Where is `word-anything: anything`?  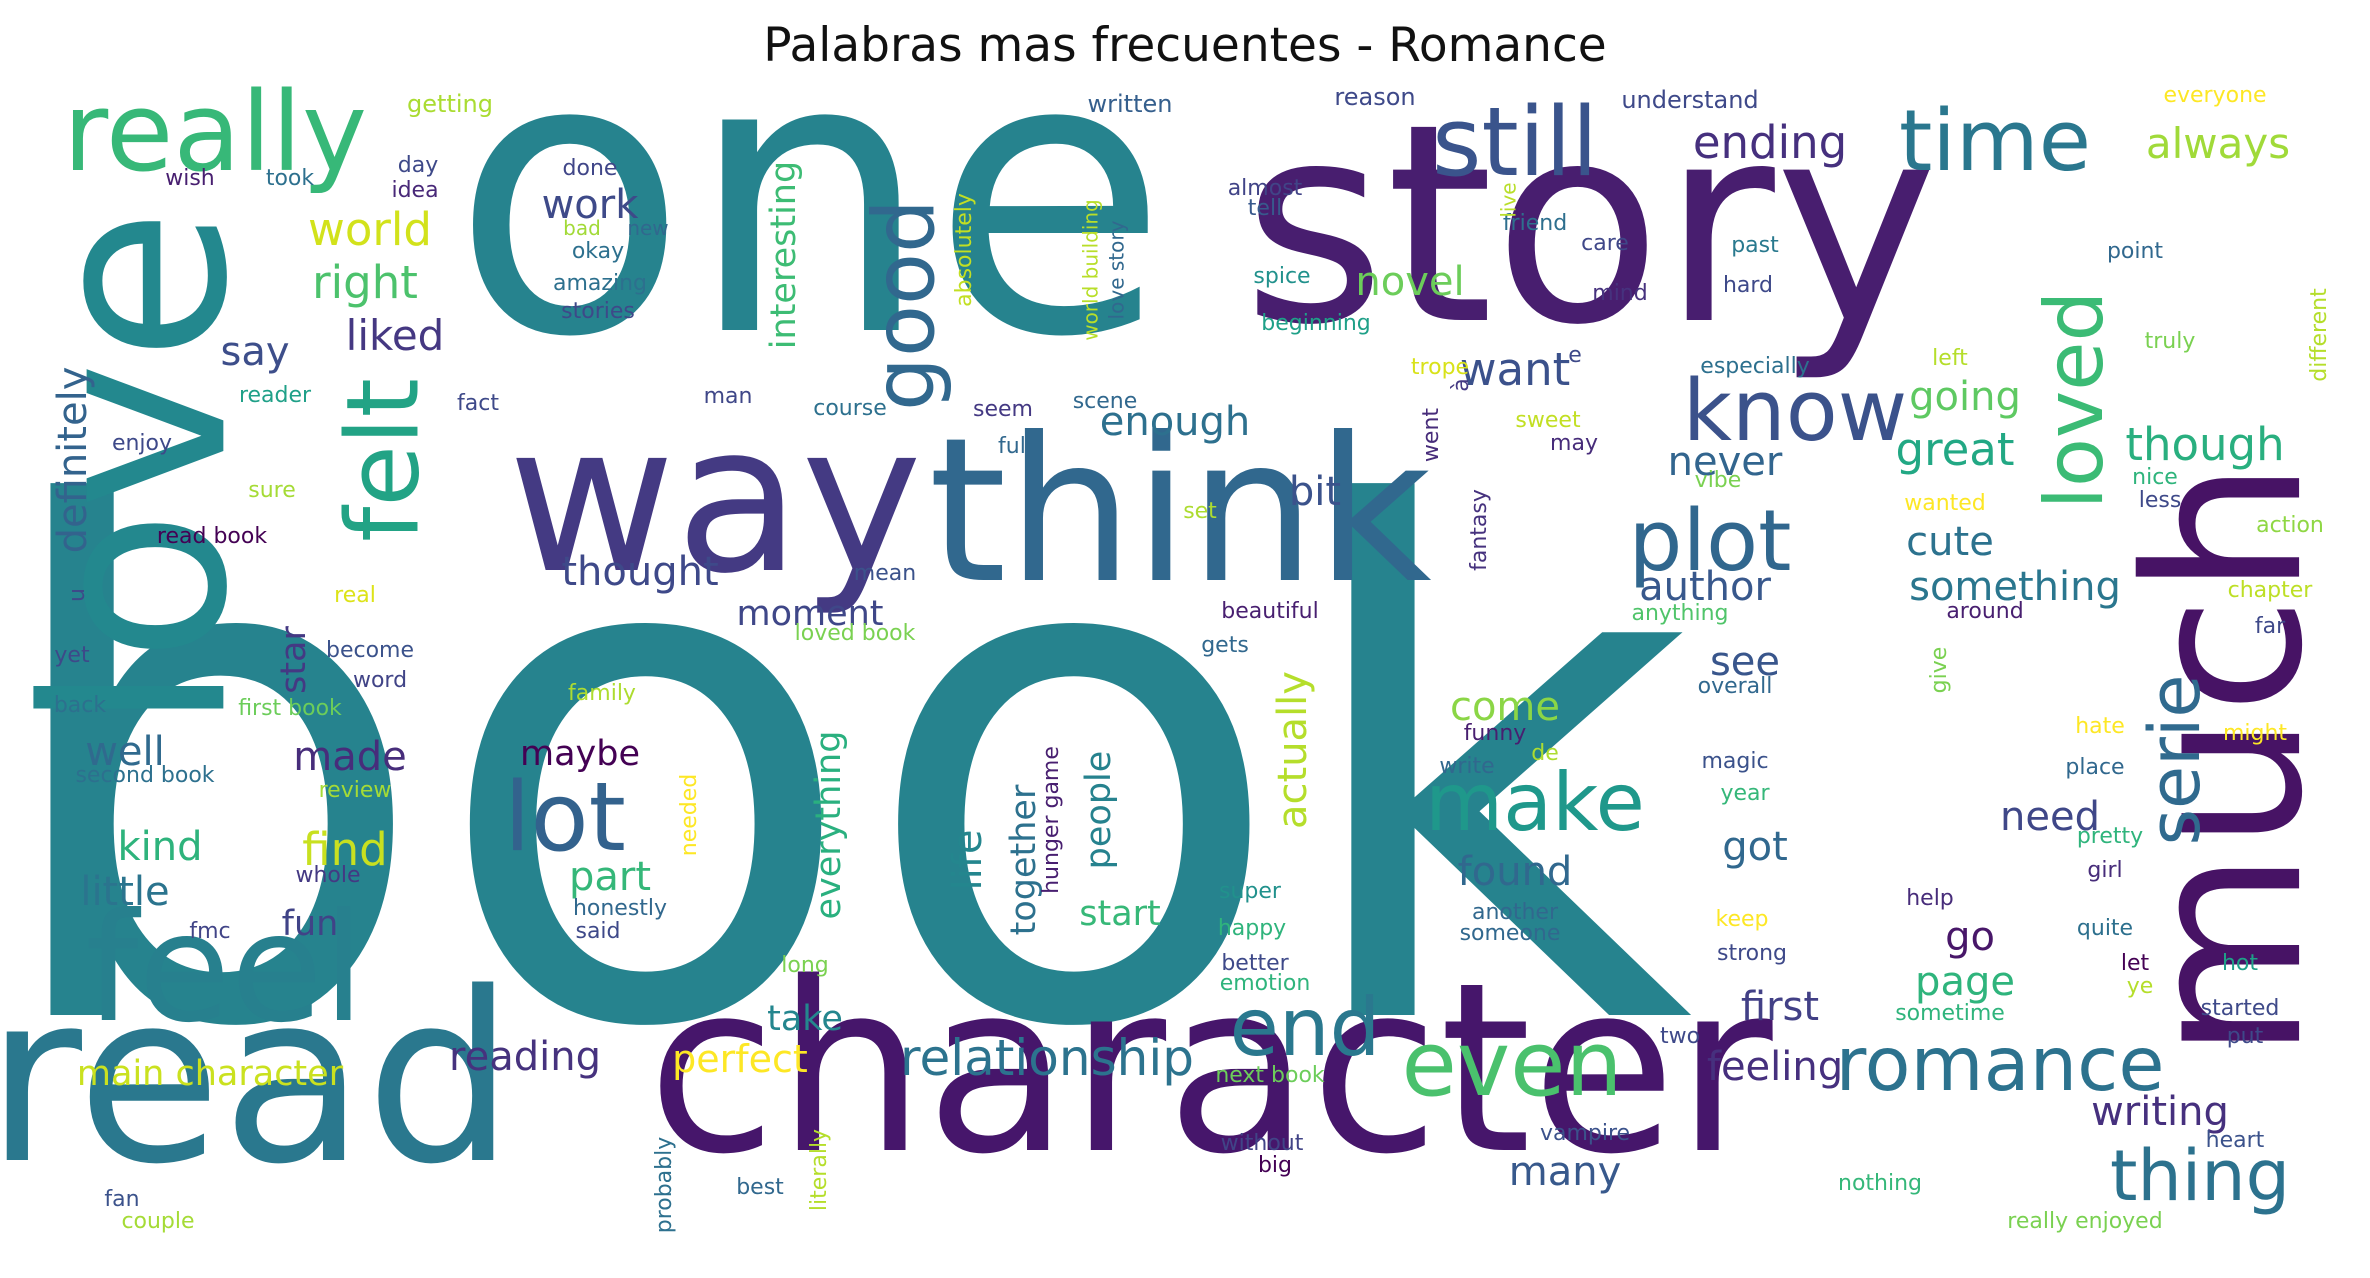 word-anything: anything is located at coordinates (1679, 613).